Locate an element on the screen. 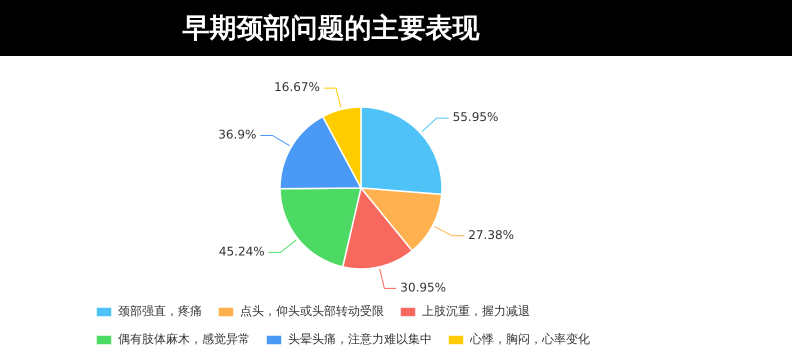 The width and height of the screenshot is (792, 360). legend-label: 点头，仰头或头部转动受限 is located at coordinates (312, 311).